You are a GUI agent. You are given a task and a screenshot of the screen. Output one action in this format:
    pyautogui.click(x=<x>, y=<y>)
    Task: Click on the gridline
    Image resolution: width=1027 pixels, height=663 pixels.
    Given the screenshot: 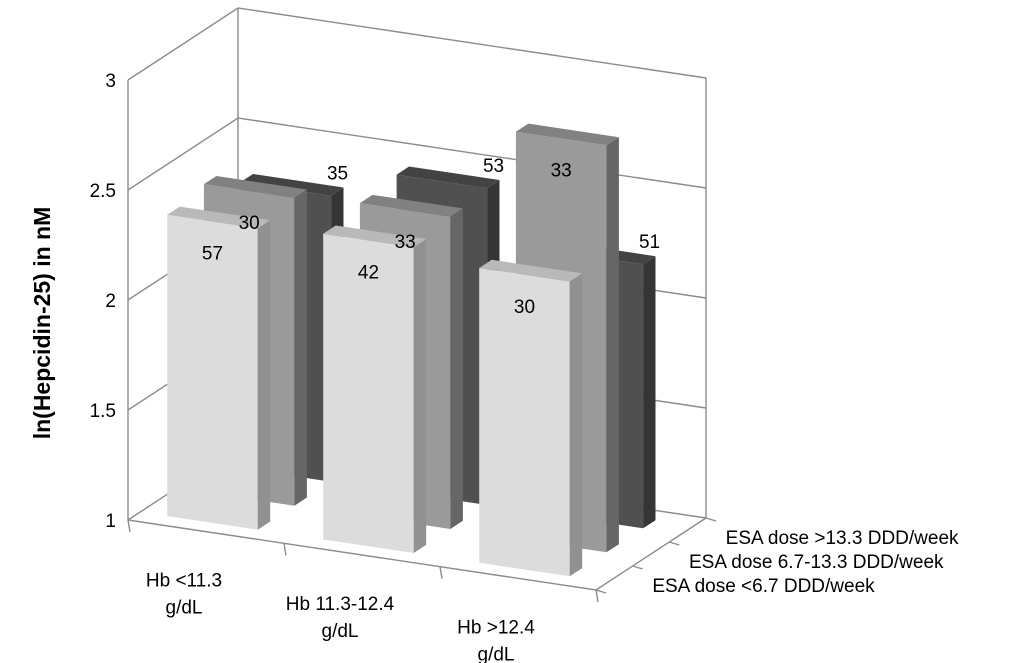 What is the action you would take?
    pyautogui.click(x=417, y=44)
    